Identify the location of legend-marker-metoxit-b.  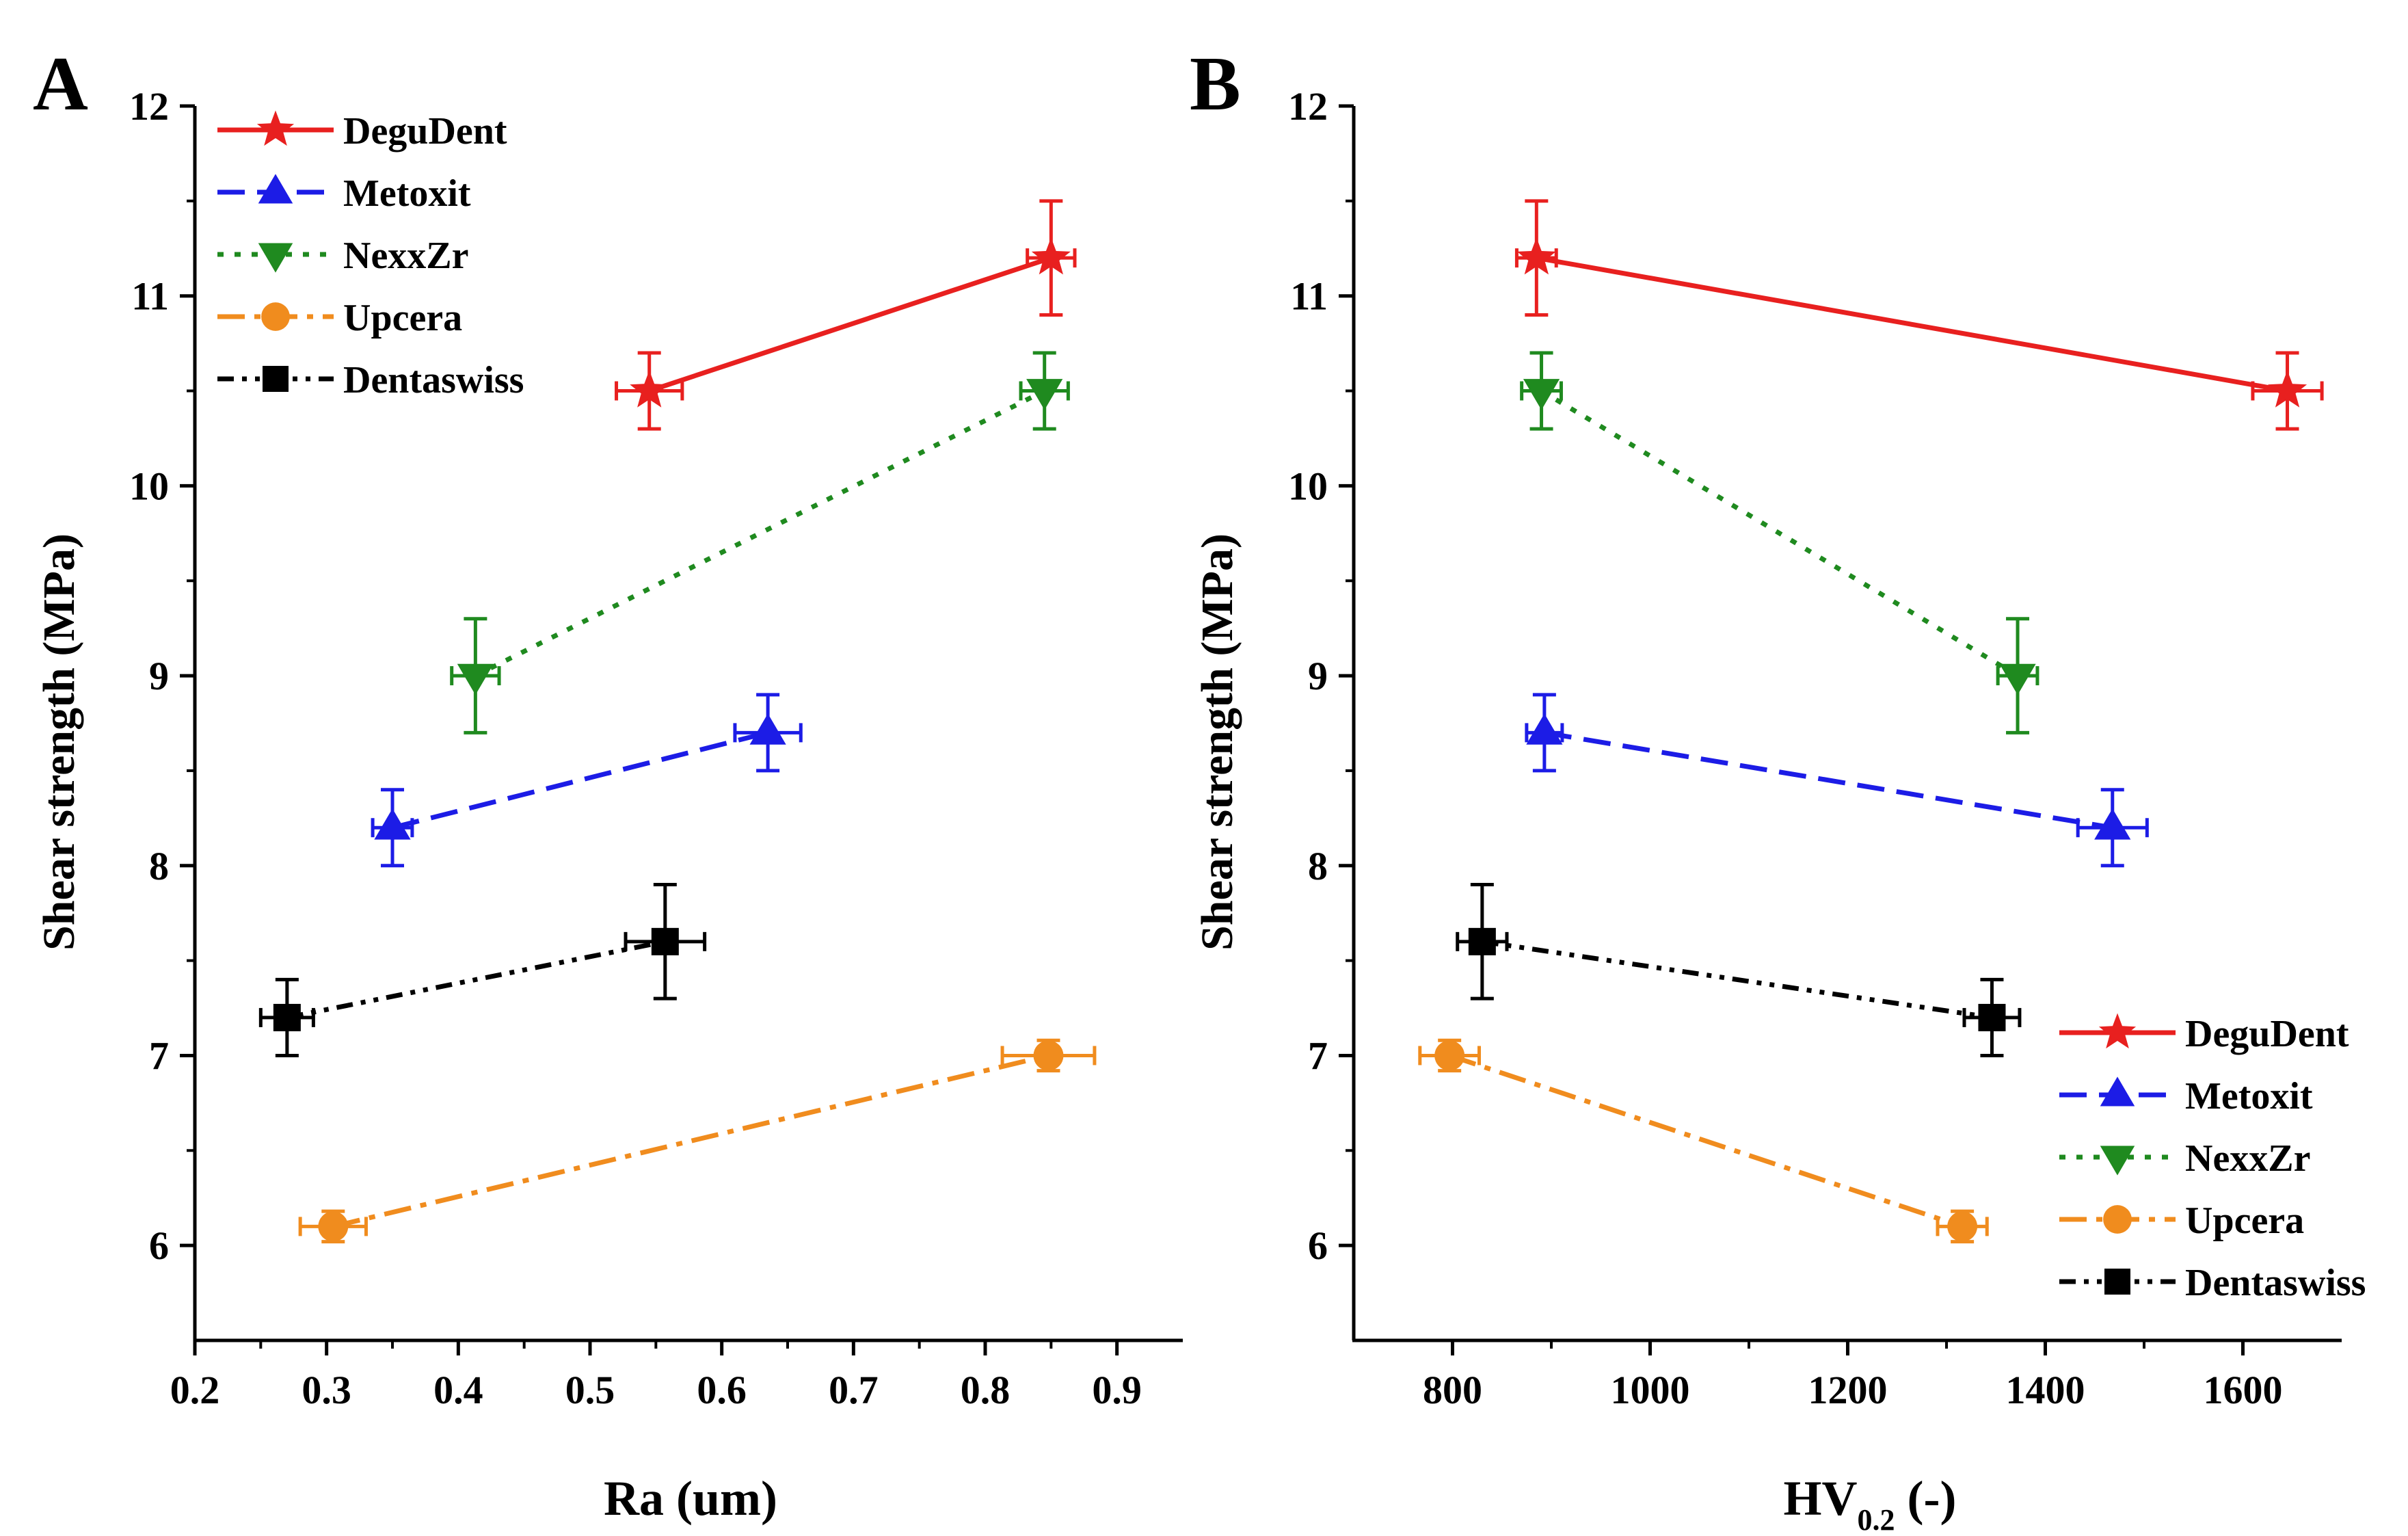
(2117, 1091).